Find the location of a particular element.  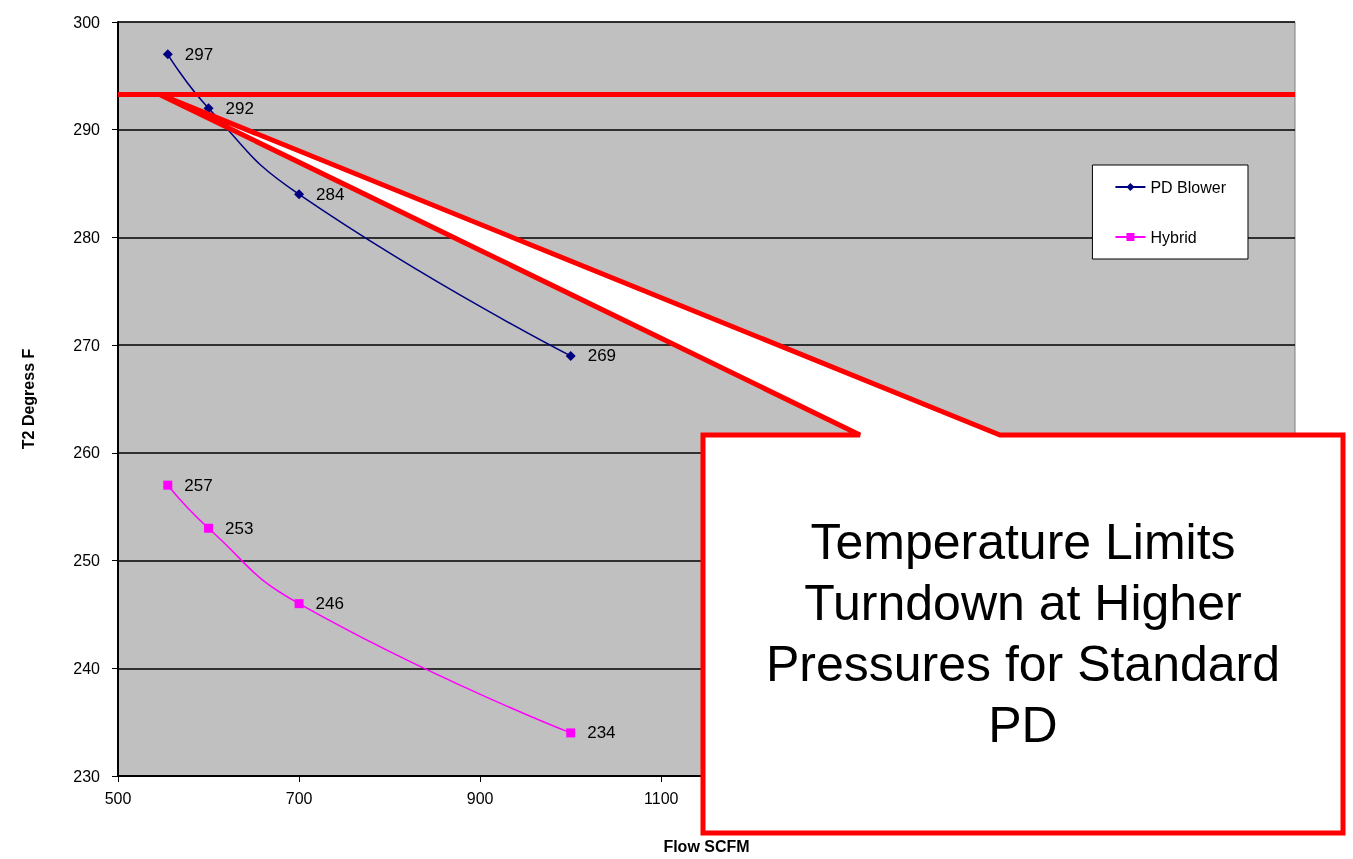

x-tick-label: 500 is located at coordinates (118, 798).